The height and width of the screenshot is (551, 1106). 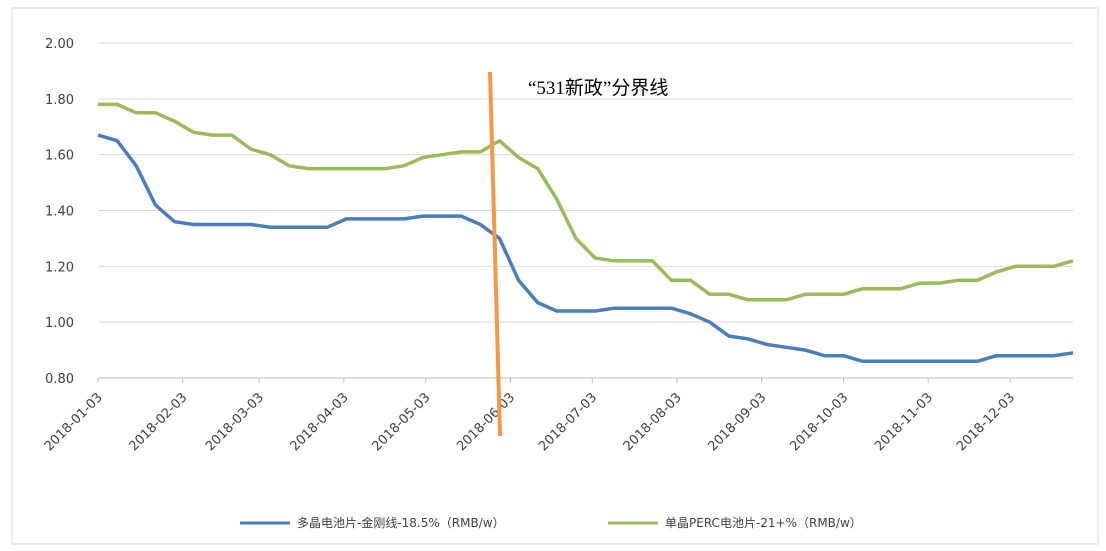 I want to click on y-tick-label: 1.60, so click(x=59, y=156).